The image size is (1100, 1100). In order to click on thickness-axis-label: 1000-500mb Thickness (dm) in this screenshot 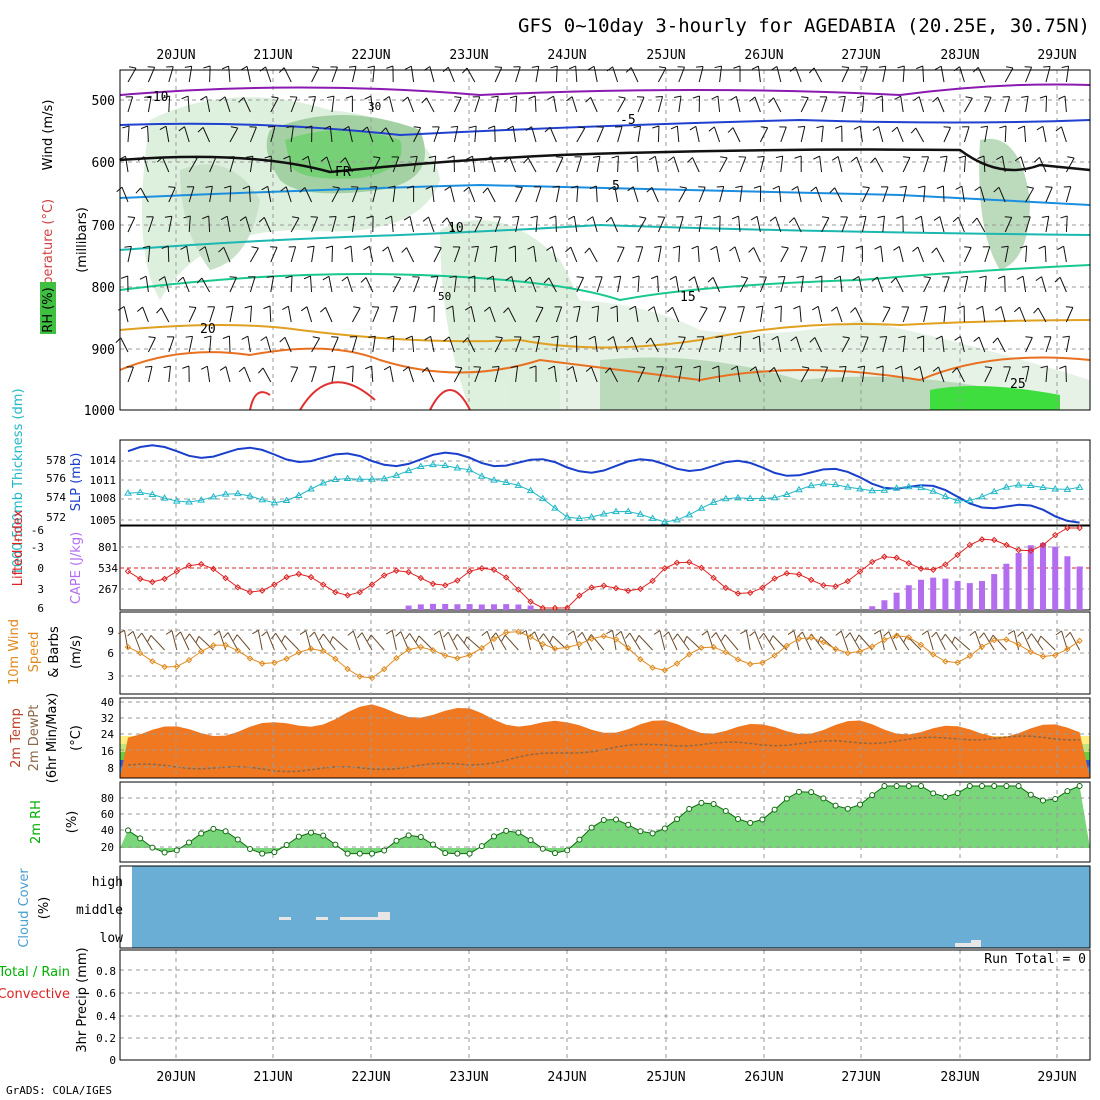, I will do `click(18, 481)`.